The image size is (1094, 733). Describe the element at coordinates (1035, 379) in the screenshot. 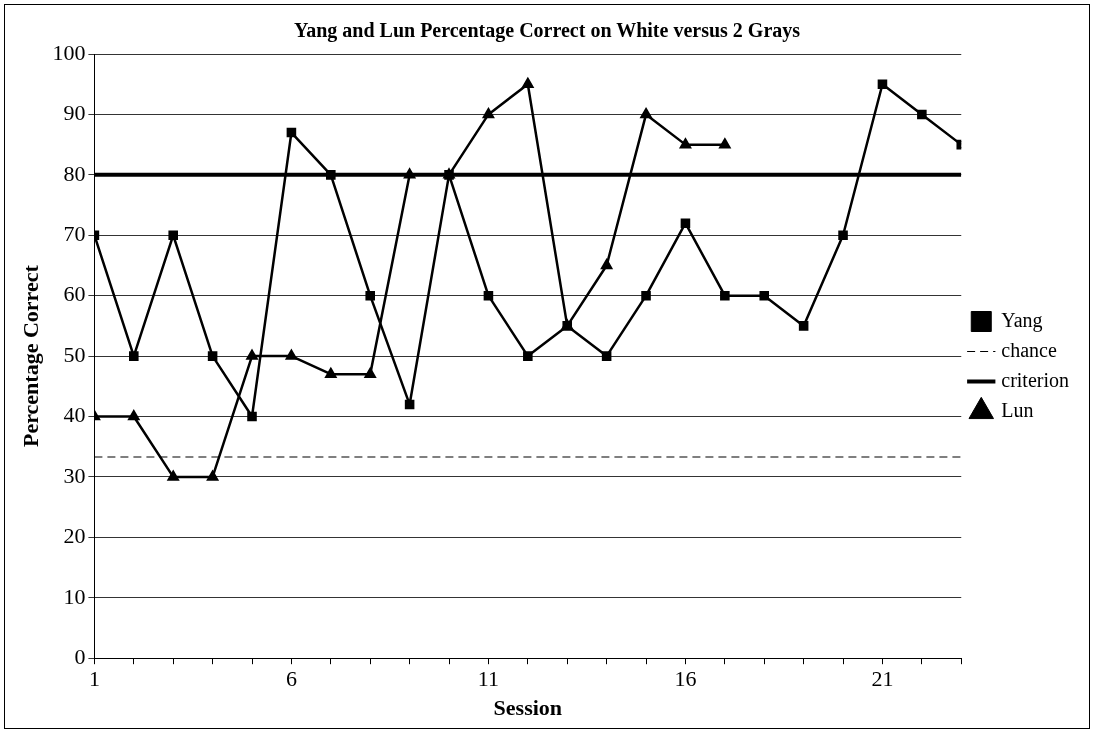

I see `legend-label: criterion` at that location.